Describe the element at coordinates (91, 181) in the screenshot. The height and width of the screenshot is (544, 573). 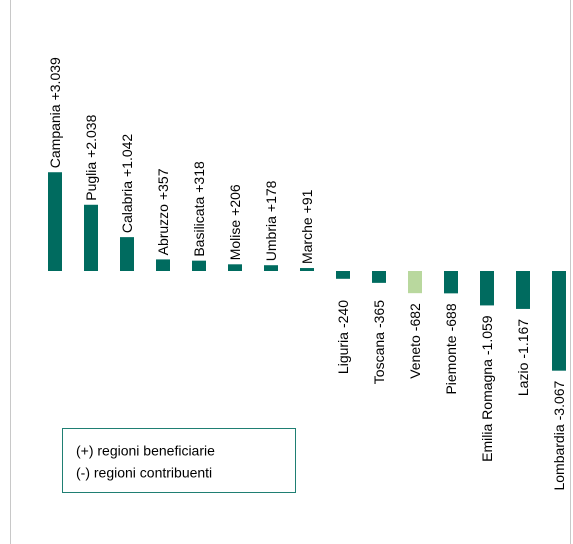
I see `category-label: Puglia` at that location.